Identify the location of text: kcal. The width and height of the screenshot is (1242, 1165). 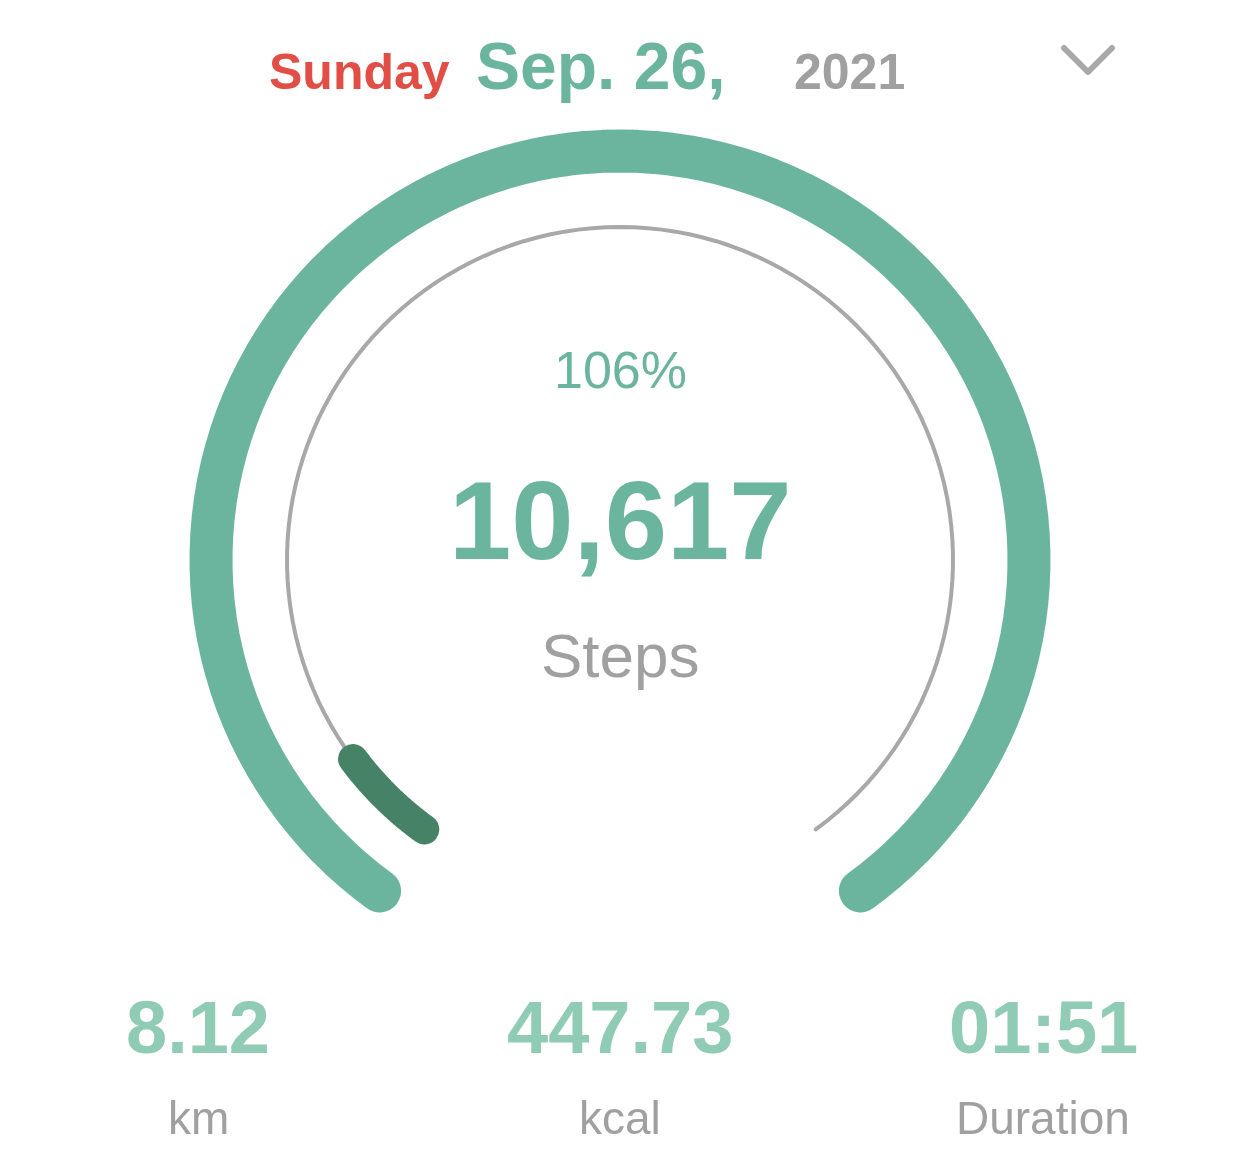
(620, 1118).